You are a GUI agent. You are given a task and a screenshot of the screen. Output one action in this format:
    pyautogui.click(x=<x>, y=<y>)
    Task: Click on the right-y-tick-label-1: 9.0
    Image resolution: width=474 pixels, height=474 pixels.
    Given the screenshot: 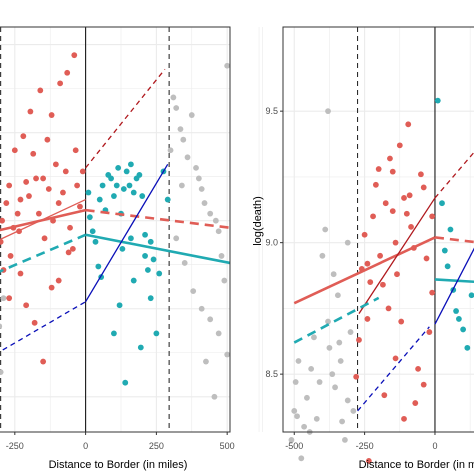 What is the action you would take?
    pyautogui.click(x=271, y=243)
    